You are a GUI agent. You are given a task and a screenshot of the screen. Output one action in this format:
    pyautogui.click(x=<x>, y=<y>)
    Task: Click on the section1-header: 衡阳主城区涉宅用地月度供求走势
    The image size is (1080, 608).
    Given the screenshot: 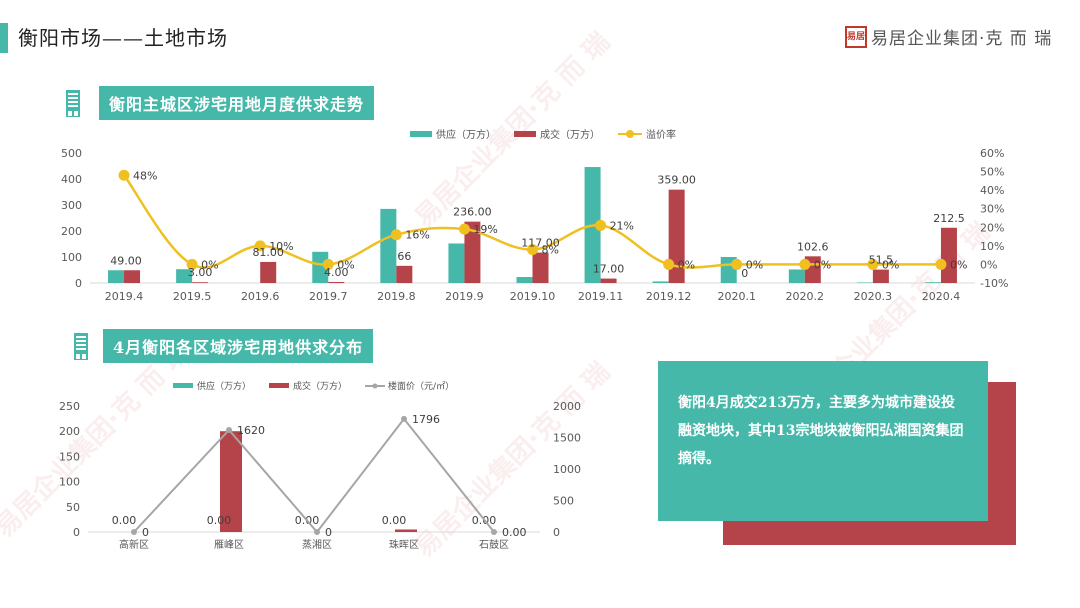 What is the action you would take?
    pyautogui.click(x=220, y=103)
    